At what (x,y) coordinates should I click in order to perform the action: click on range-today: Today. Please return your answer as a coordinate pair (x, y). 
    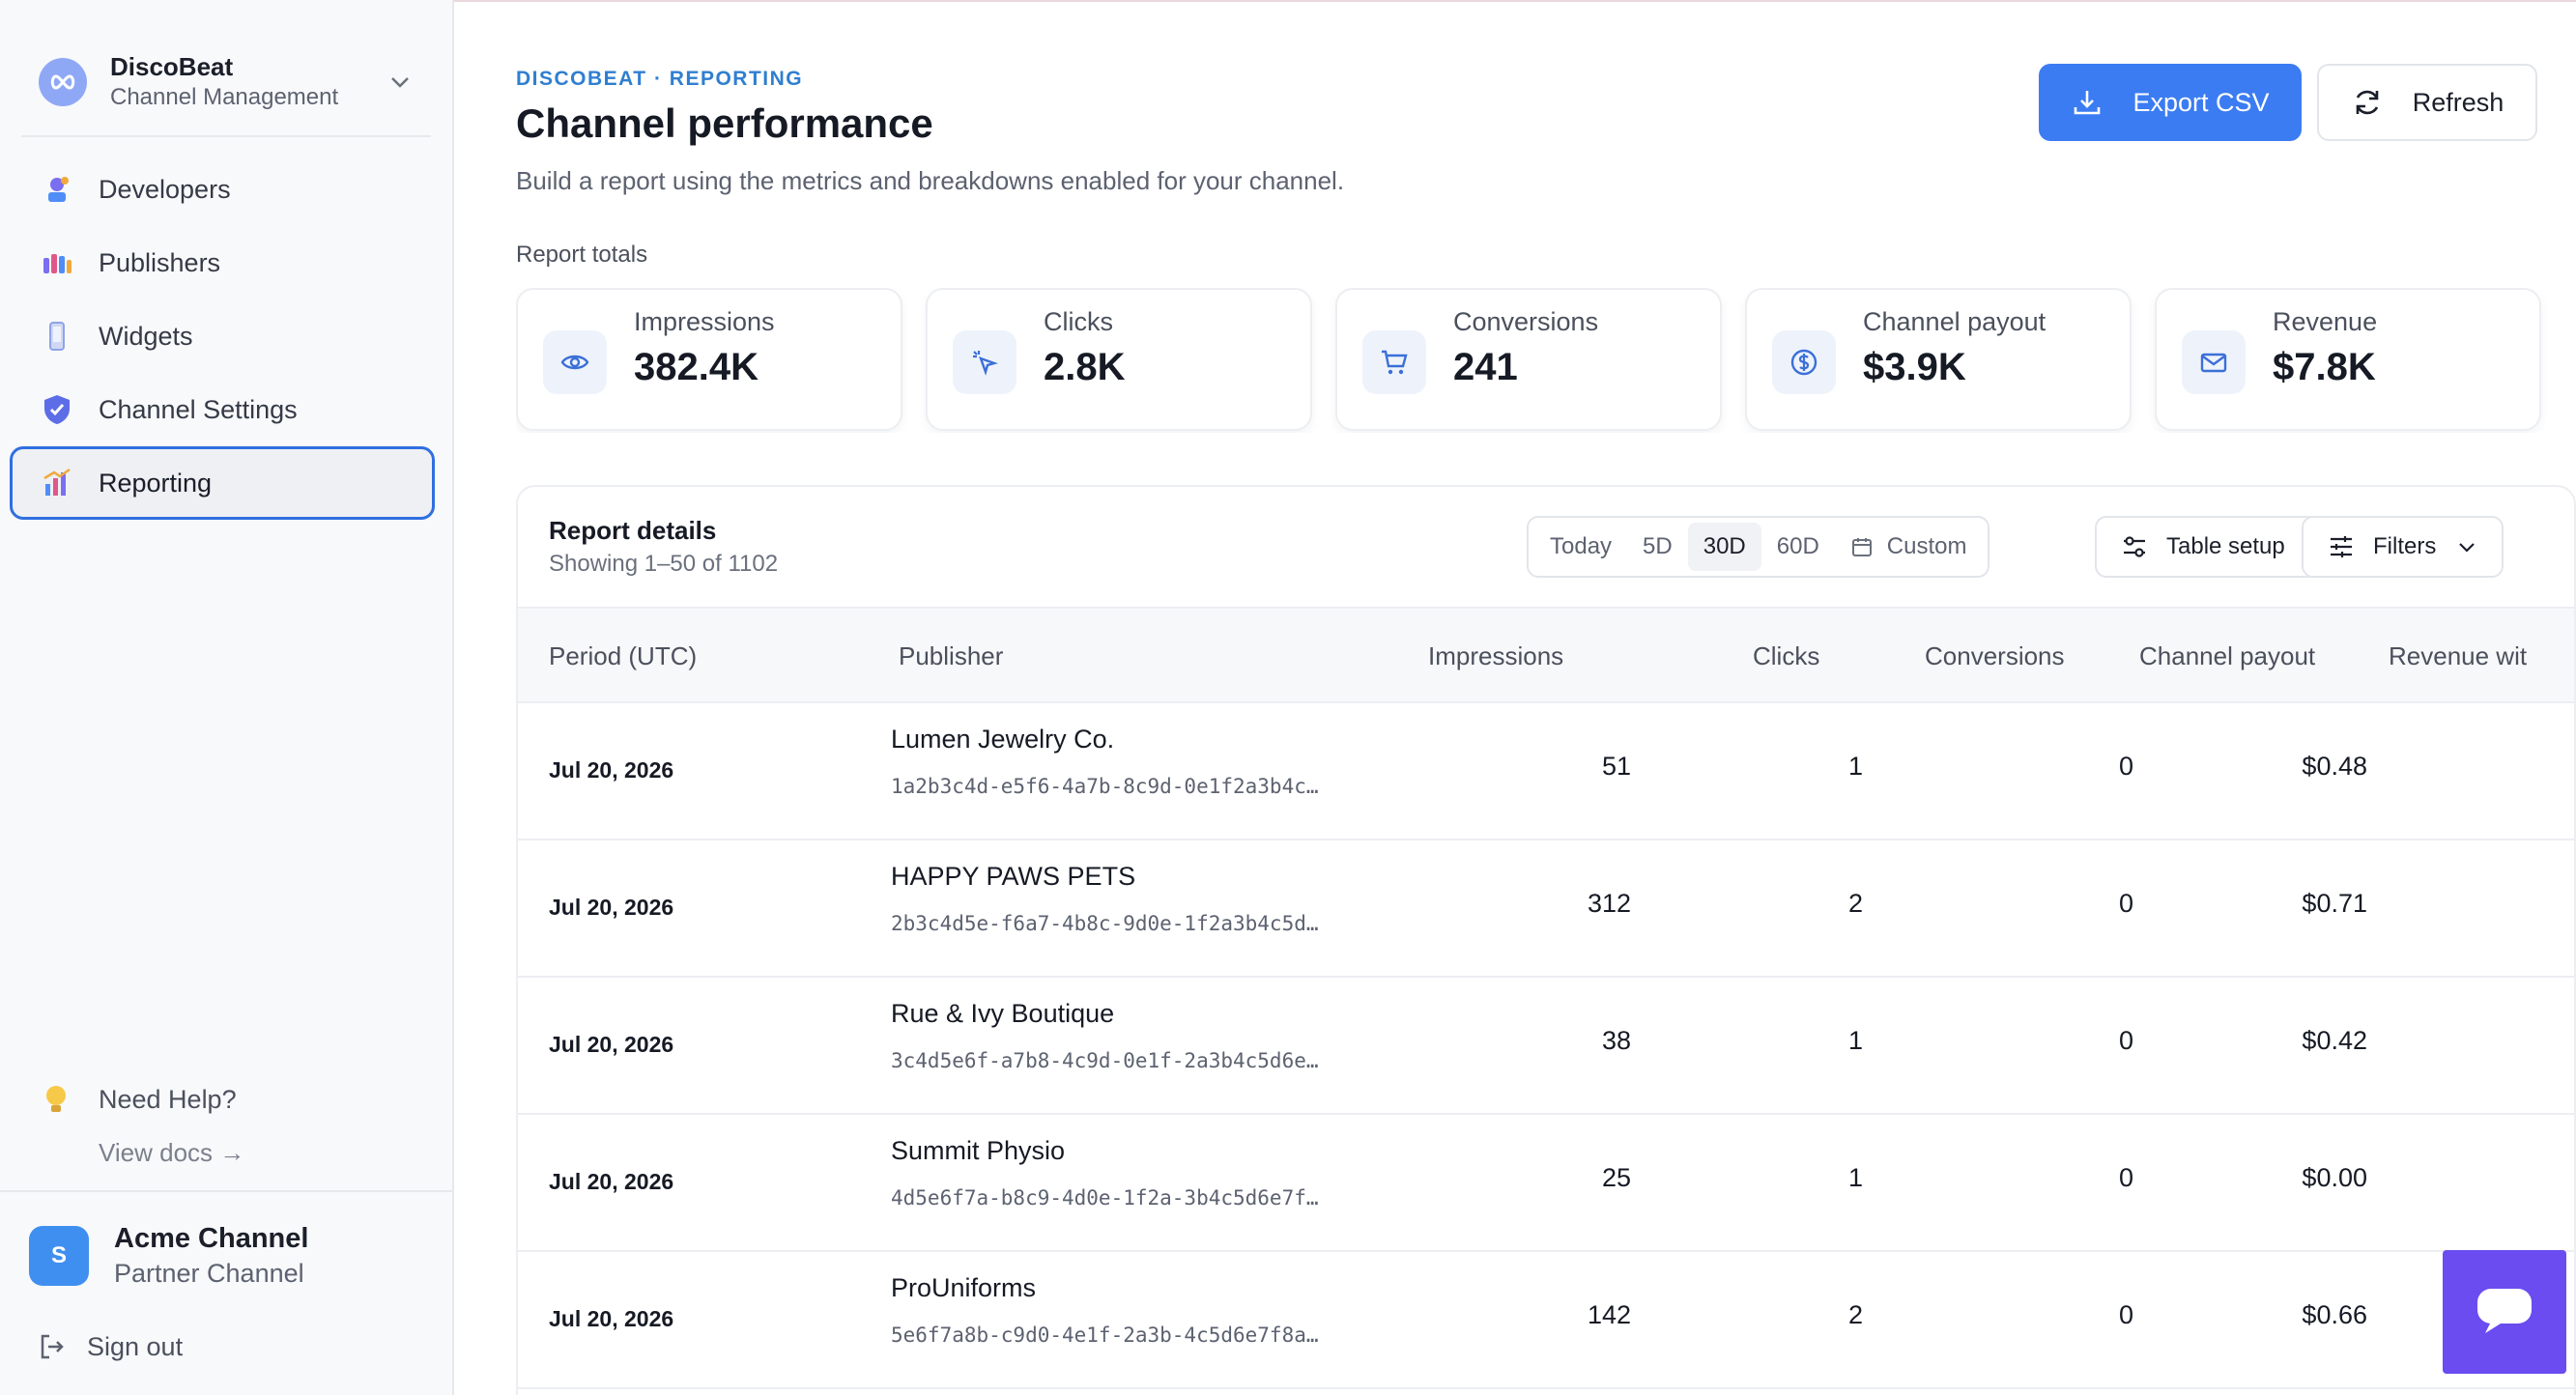
    Looking at the image, I should click on (1582, 546).